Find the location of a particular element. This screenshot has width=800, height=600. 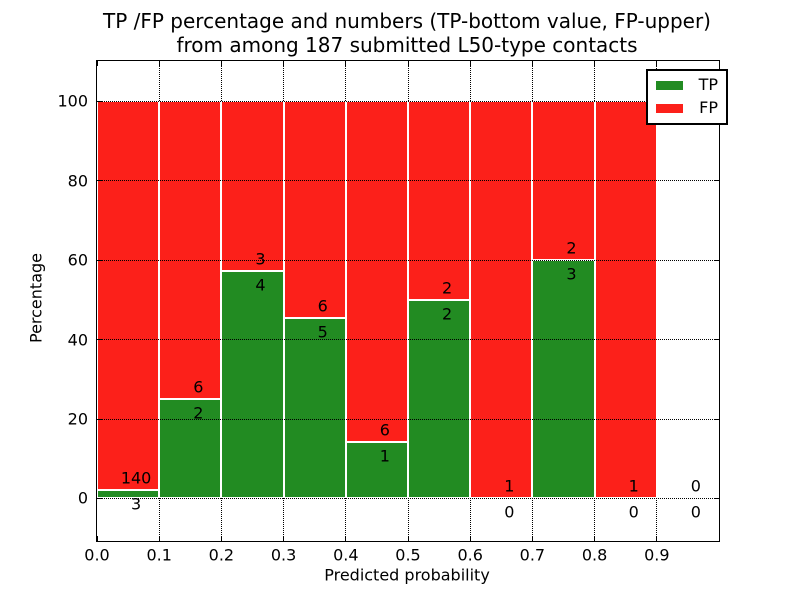

x-tick-label: 0.1 is located at coordinates (159, 555).